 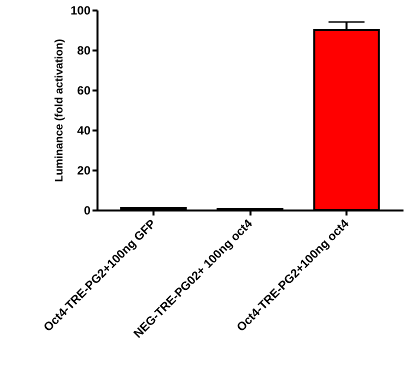 What do you see at coordinates (87, 211) in the screenshot?
I see `y-tick-label: 0` at bounding box center [87, 211].